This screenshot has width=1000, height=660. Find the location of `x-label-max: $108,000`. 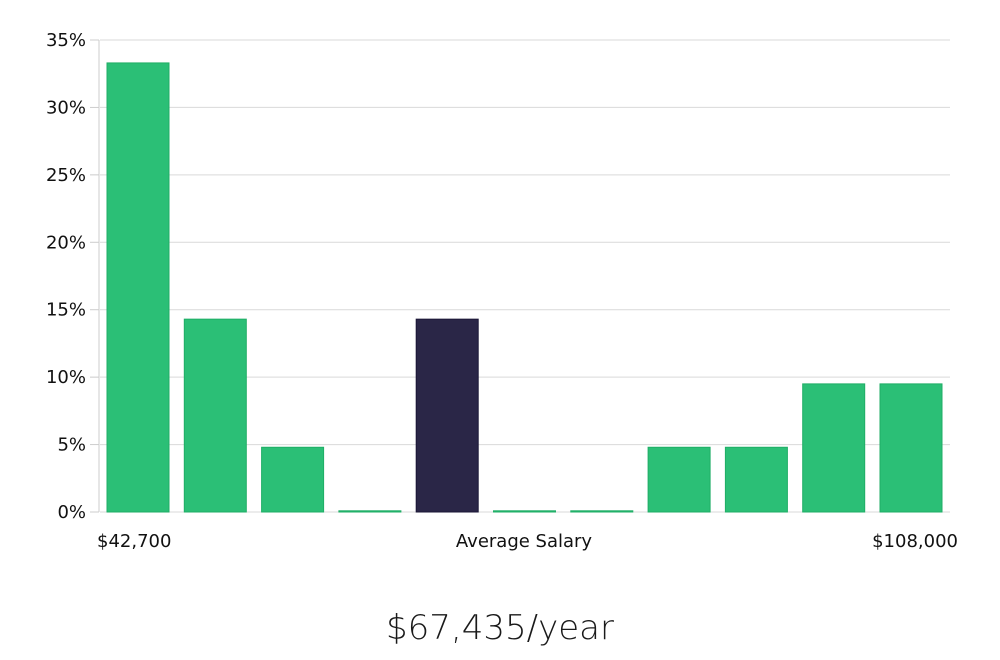

x-label-max: $108,000 is located at coordinates (915, 541).